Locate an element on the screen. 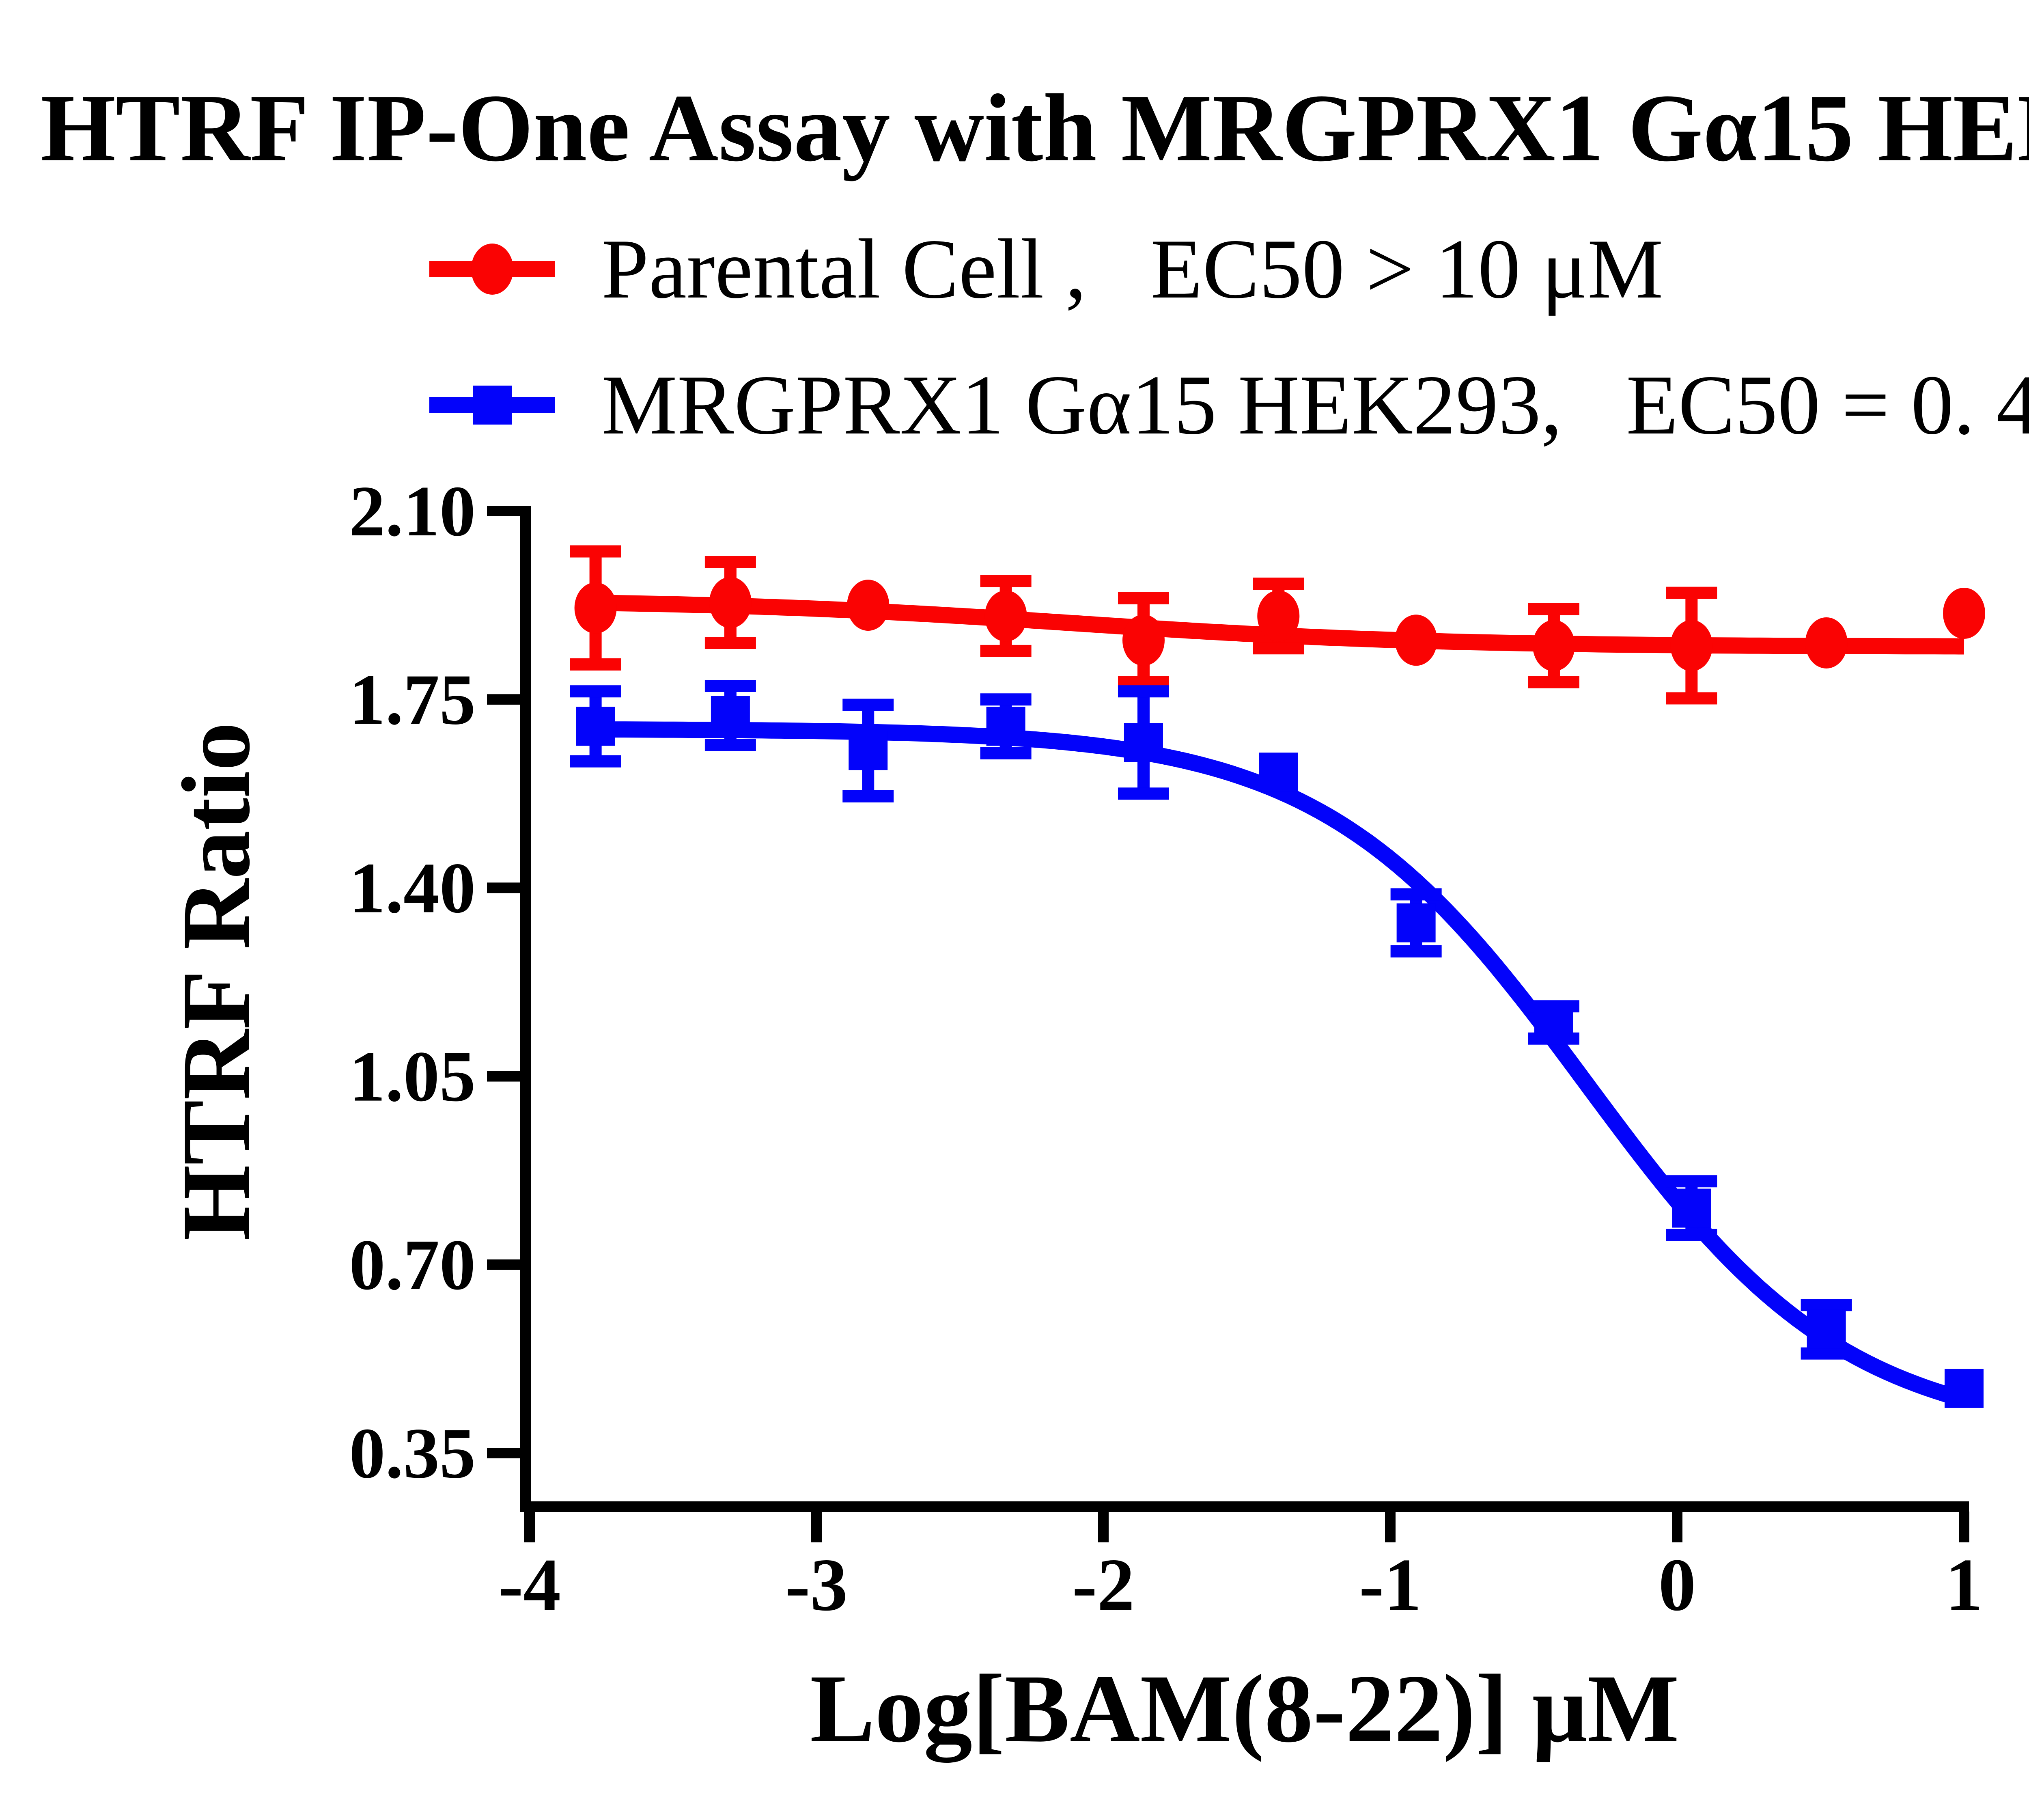 The image size is (2029, 1820). legend-item-mrgprx1: MRGPRX1 Gα15 HEK293, EC50 = 0. 48 μM is located at coordinates (1229, 405).